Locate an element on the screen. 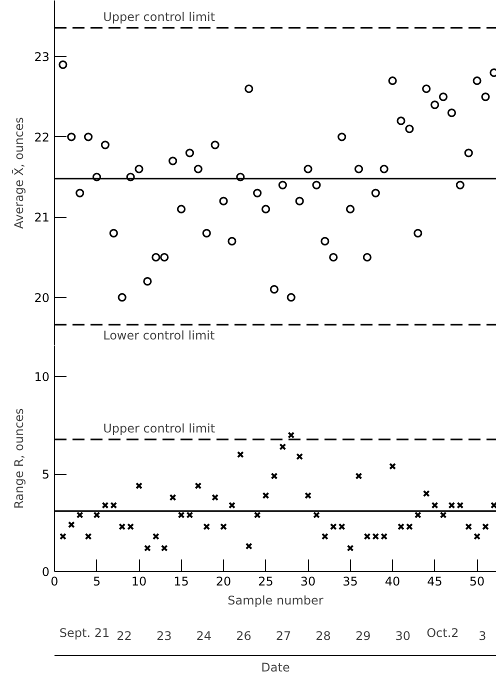  text: 28 is located at coordinates (323, 635).